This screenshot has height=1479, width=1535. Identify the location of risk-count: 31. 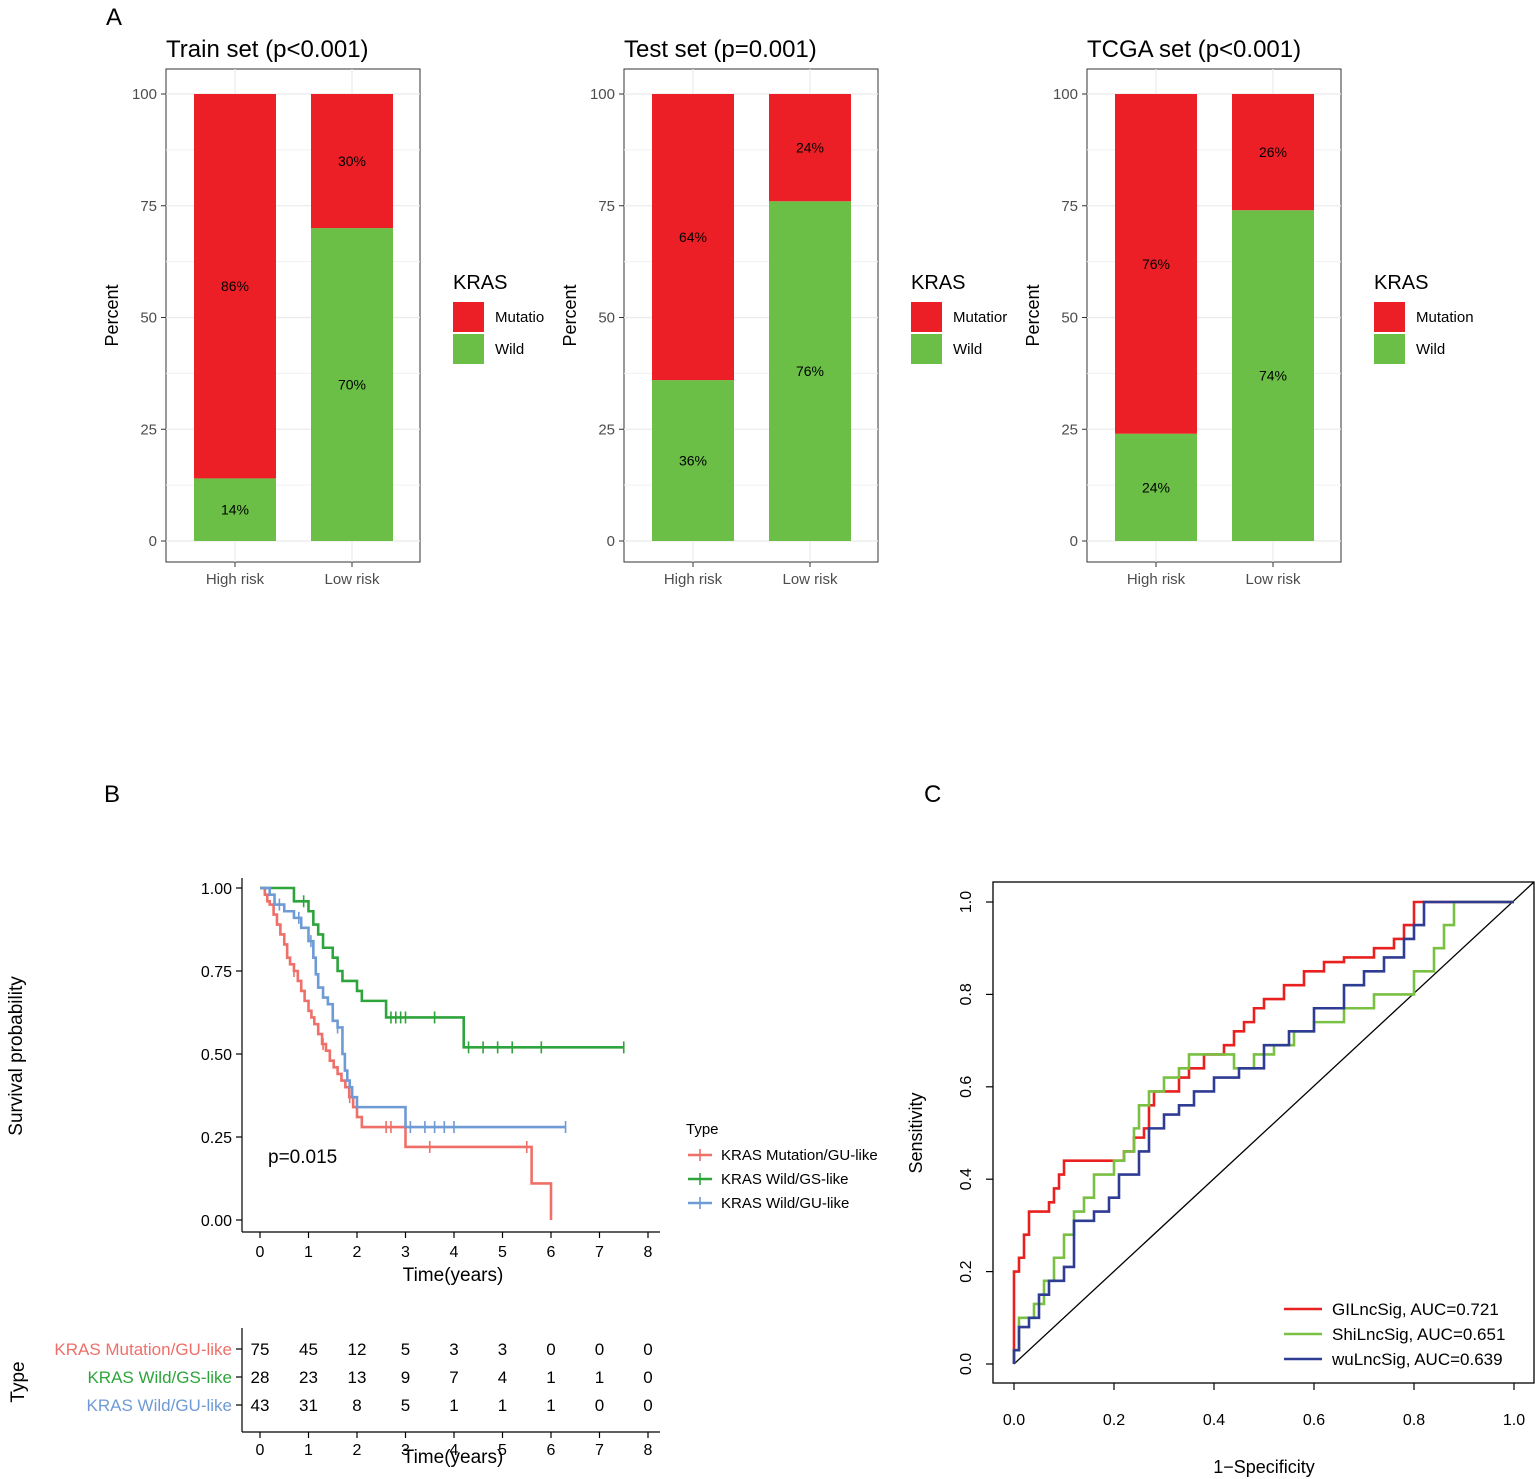
(308, 1405).